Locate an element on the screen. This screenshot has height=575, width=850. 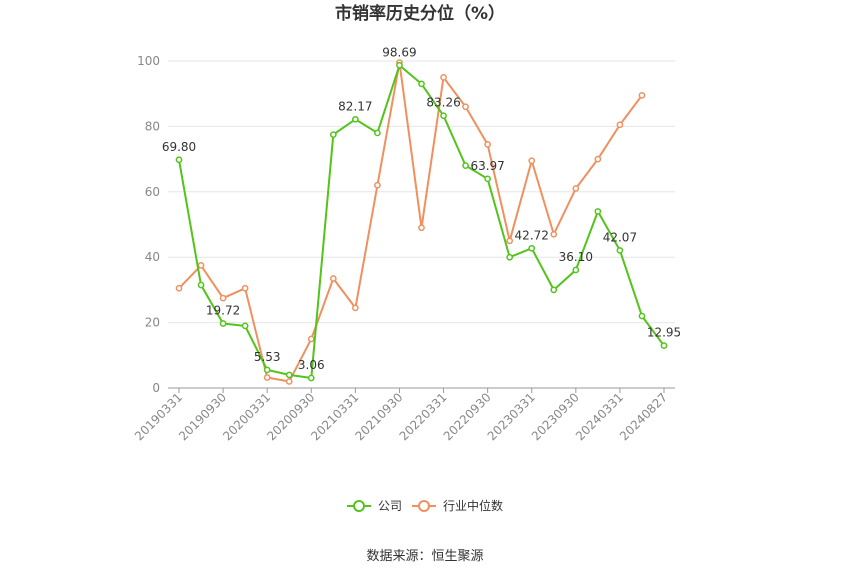
data-label: 5.53 is located at coordinates (267, 357).